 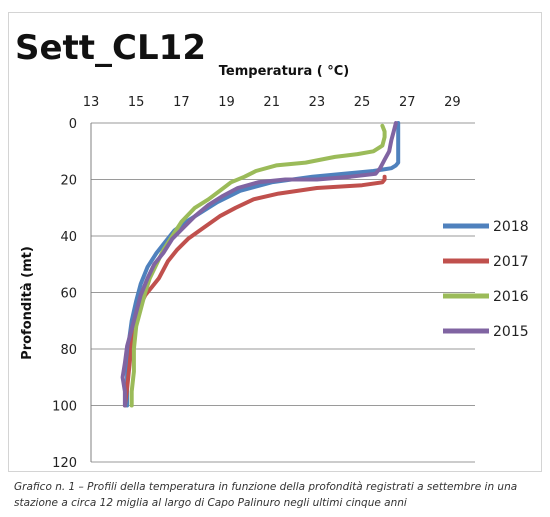 I want to click on legend-label-2017: 2017, so click(x=511, y=262).